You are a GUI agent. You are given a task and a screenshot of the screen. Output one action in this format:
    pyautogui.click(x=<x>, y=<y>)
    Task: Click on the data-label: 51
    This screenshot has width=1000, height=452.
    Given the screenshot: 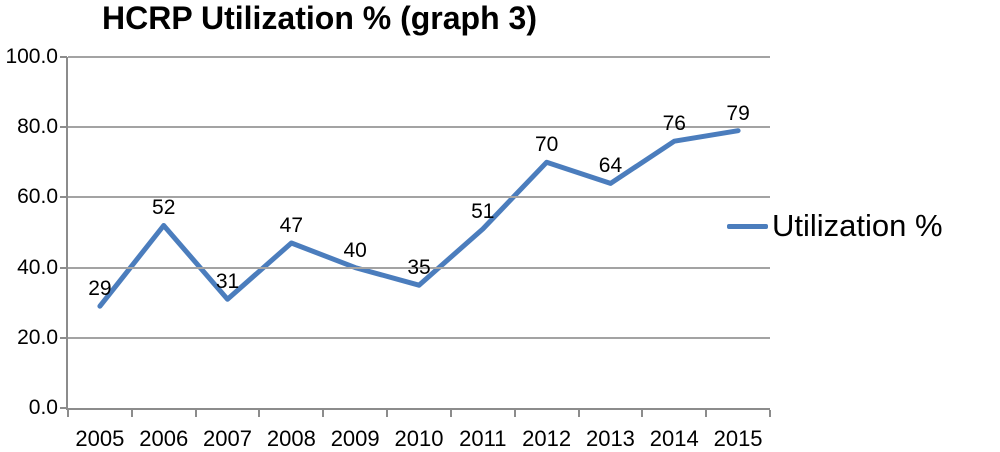 What is the action you would take?
    pyautogui.click(x=483, y=211)
    